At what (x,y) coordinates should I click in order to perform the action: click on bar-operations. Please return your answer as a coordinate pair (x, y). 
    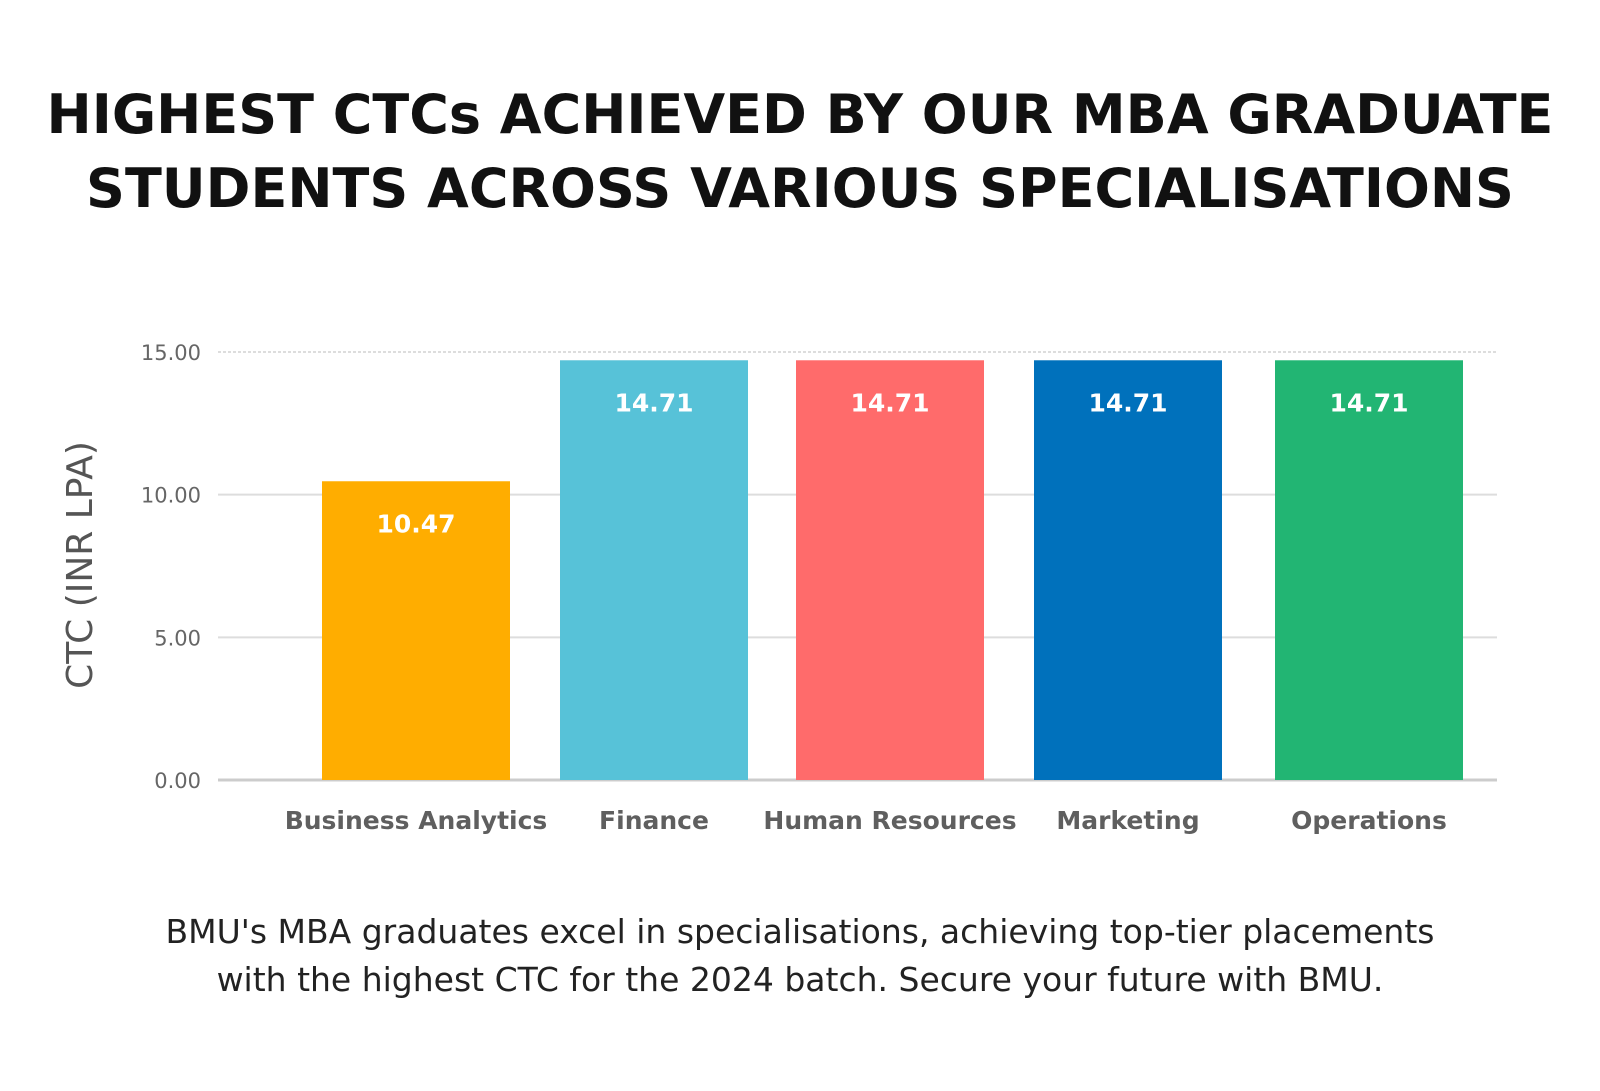
    Looking at the image, I should click on (1369, 570).